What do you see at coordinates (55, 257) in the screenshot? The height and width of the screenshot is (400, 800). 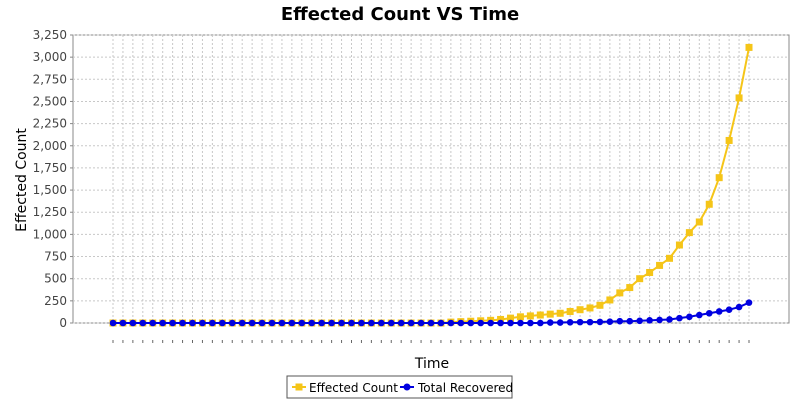 I see `y-tick-label: 750` at bounding box center [55, 257].